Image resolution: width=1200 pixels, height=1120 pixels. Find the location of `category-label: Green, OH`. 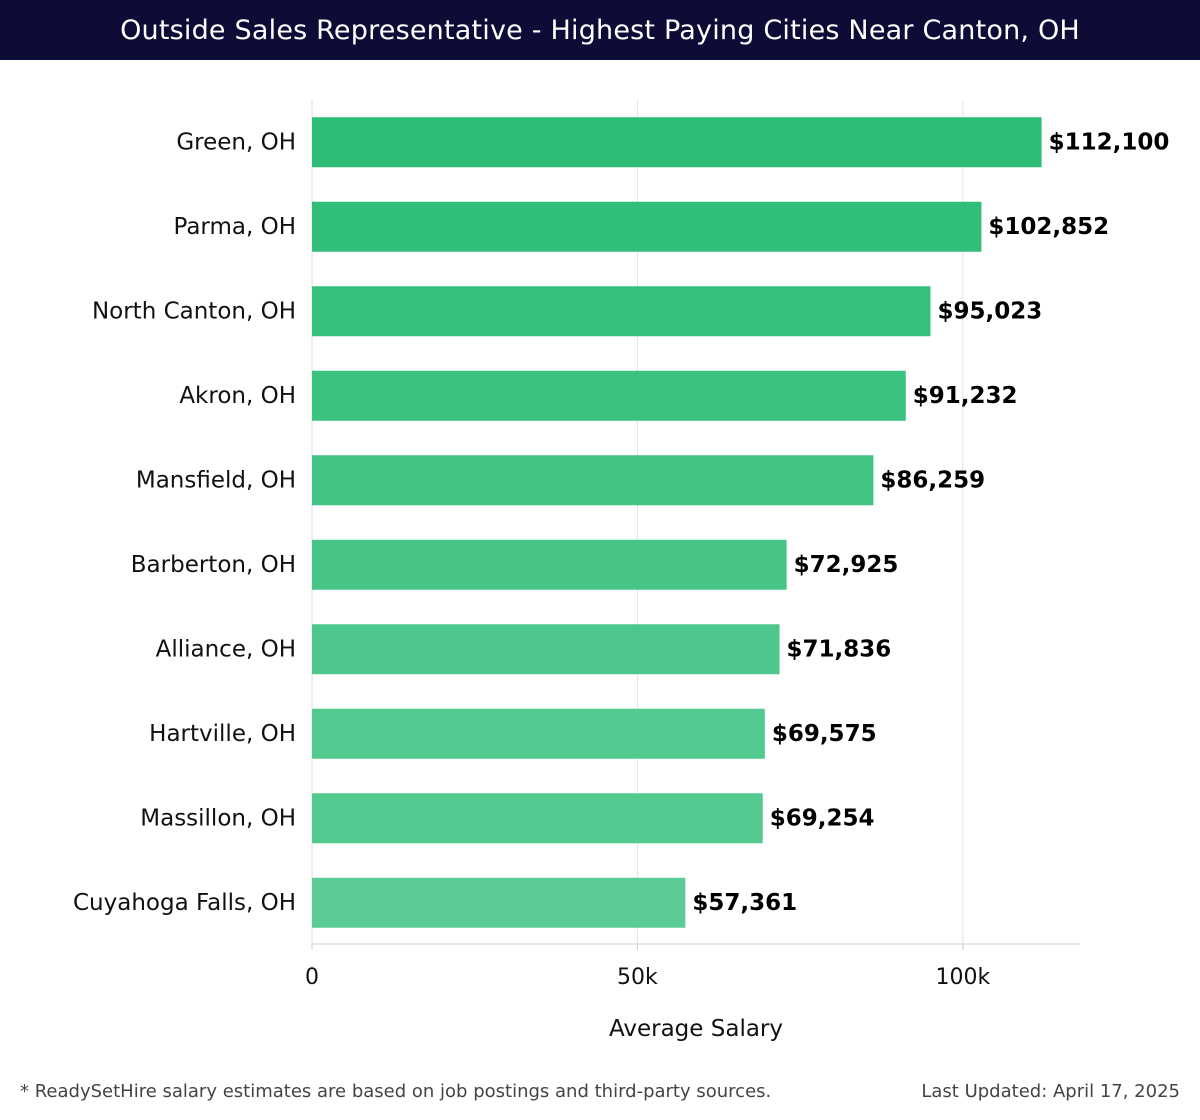

category-label: Green, OH is located at coordinates (236, 142).